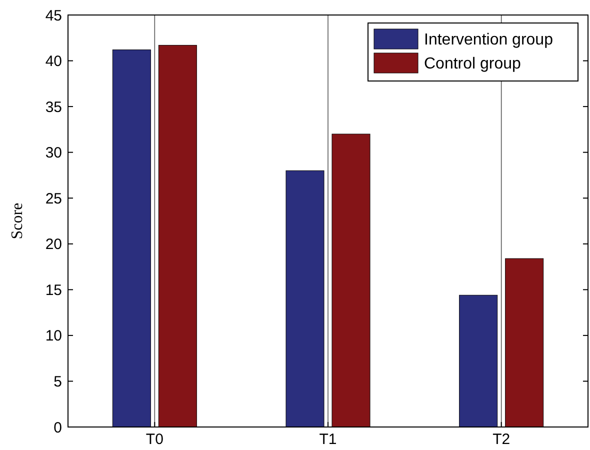 This screenshot has width=590, height=450. Describe the element at coordinates (473, 64) in the screenshot. I see `legend-label: Control group` at that location.